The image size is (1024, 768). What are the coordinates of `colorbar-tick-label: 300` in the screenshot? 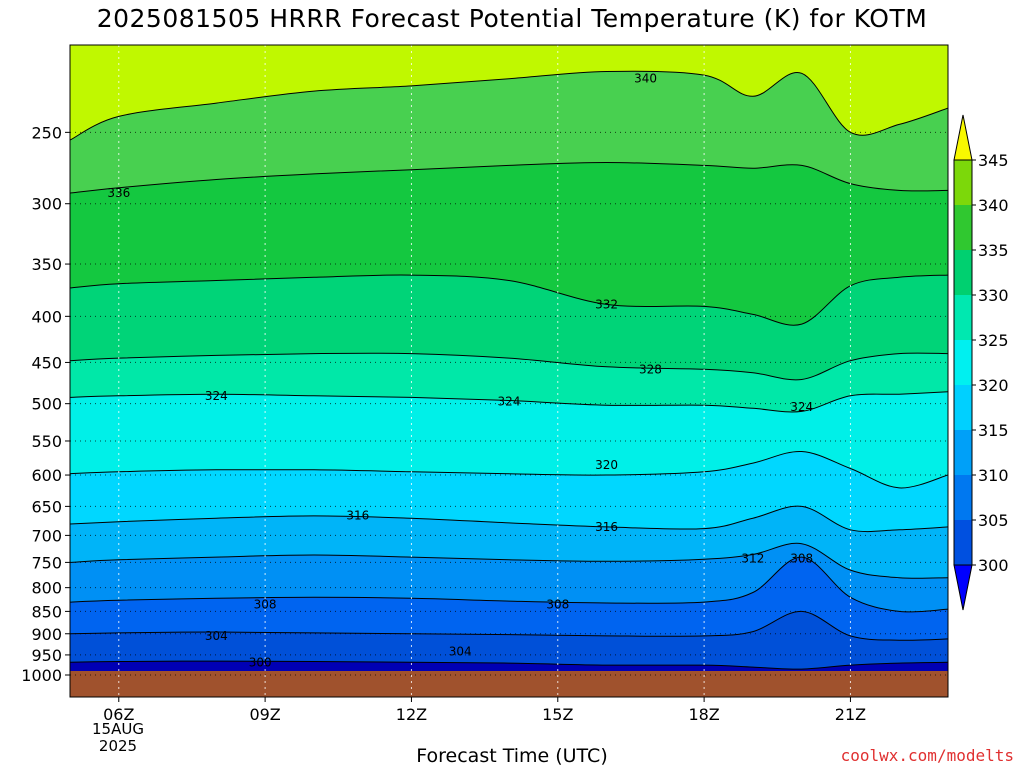 It's located at (993, 565).